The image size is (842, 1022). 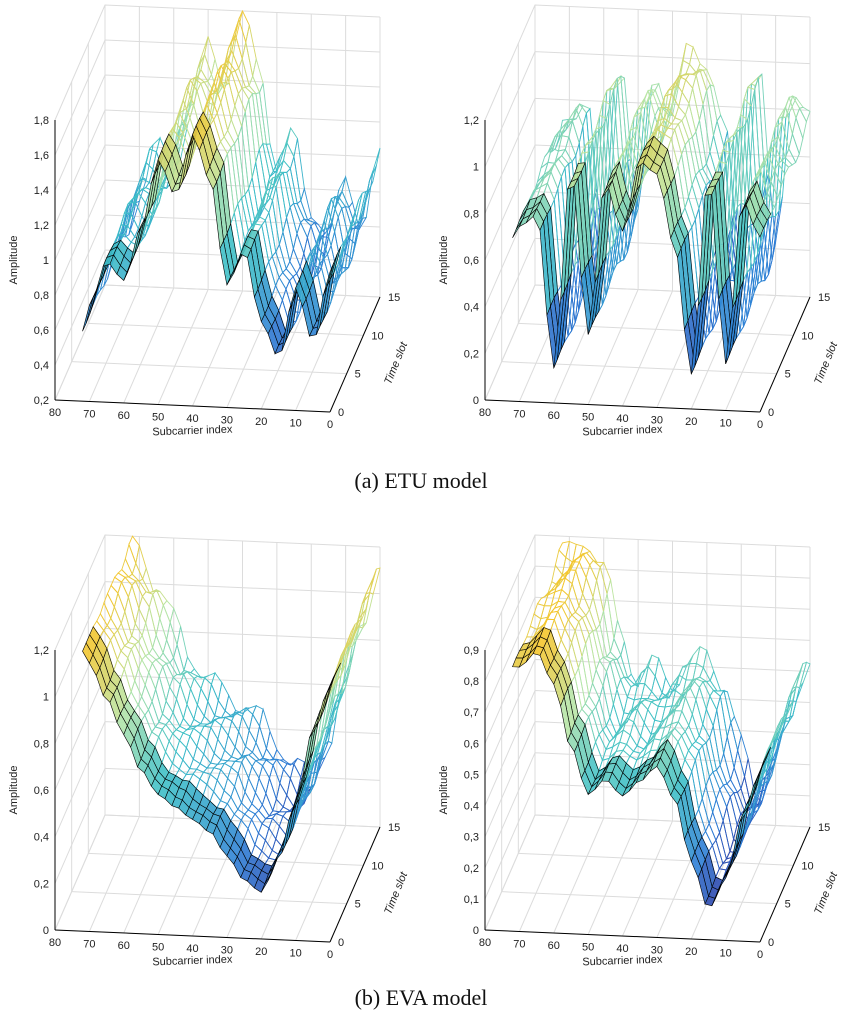 What do you see at coordinates (471, 900) in the screenshot?
I see `z-tick-label: 0,1` at bounding box center [471, 900].